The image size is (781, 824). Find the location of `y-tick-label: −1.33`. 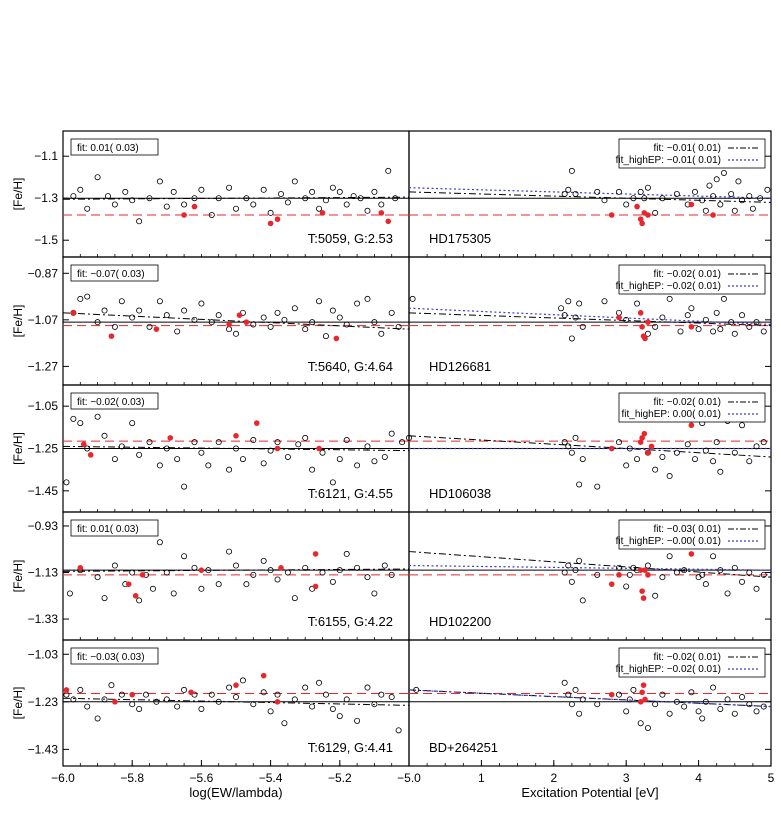

y-tick-label: −1.33 is located at coordinates (43, 619).